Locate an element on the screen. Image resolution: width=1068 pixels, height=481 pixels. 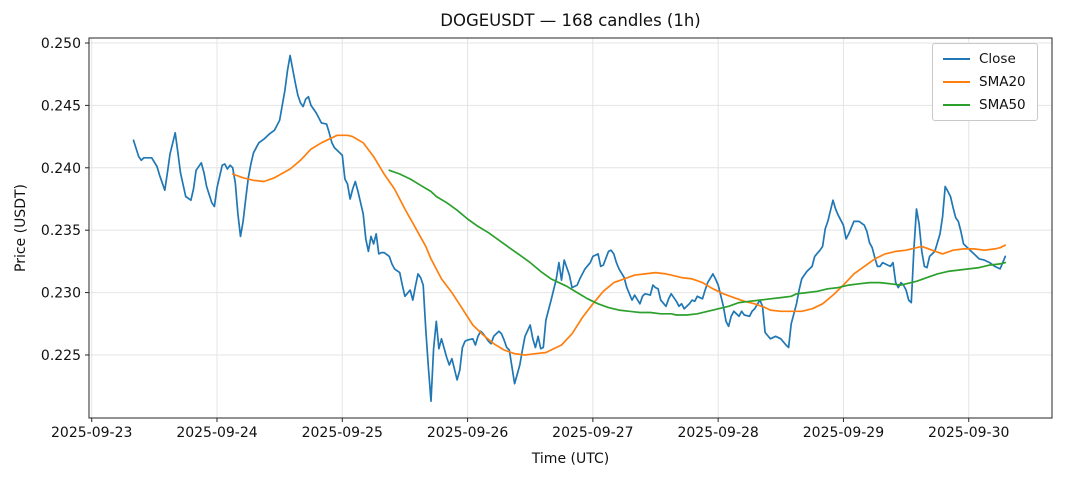
x-tick-label: 2025-09-28 is located at coordinates (717, 433).